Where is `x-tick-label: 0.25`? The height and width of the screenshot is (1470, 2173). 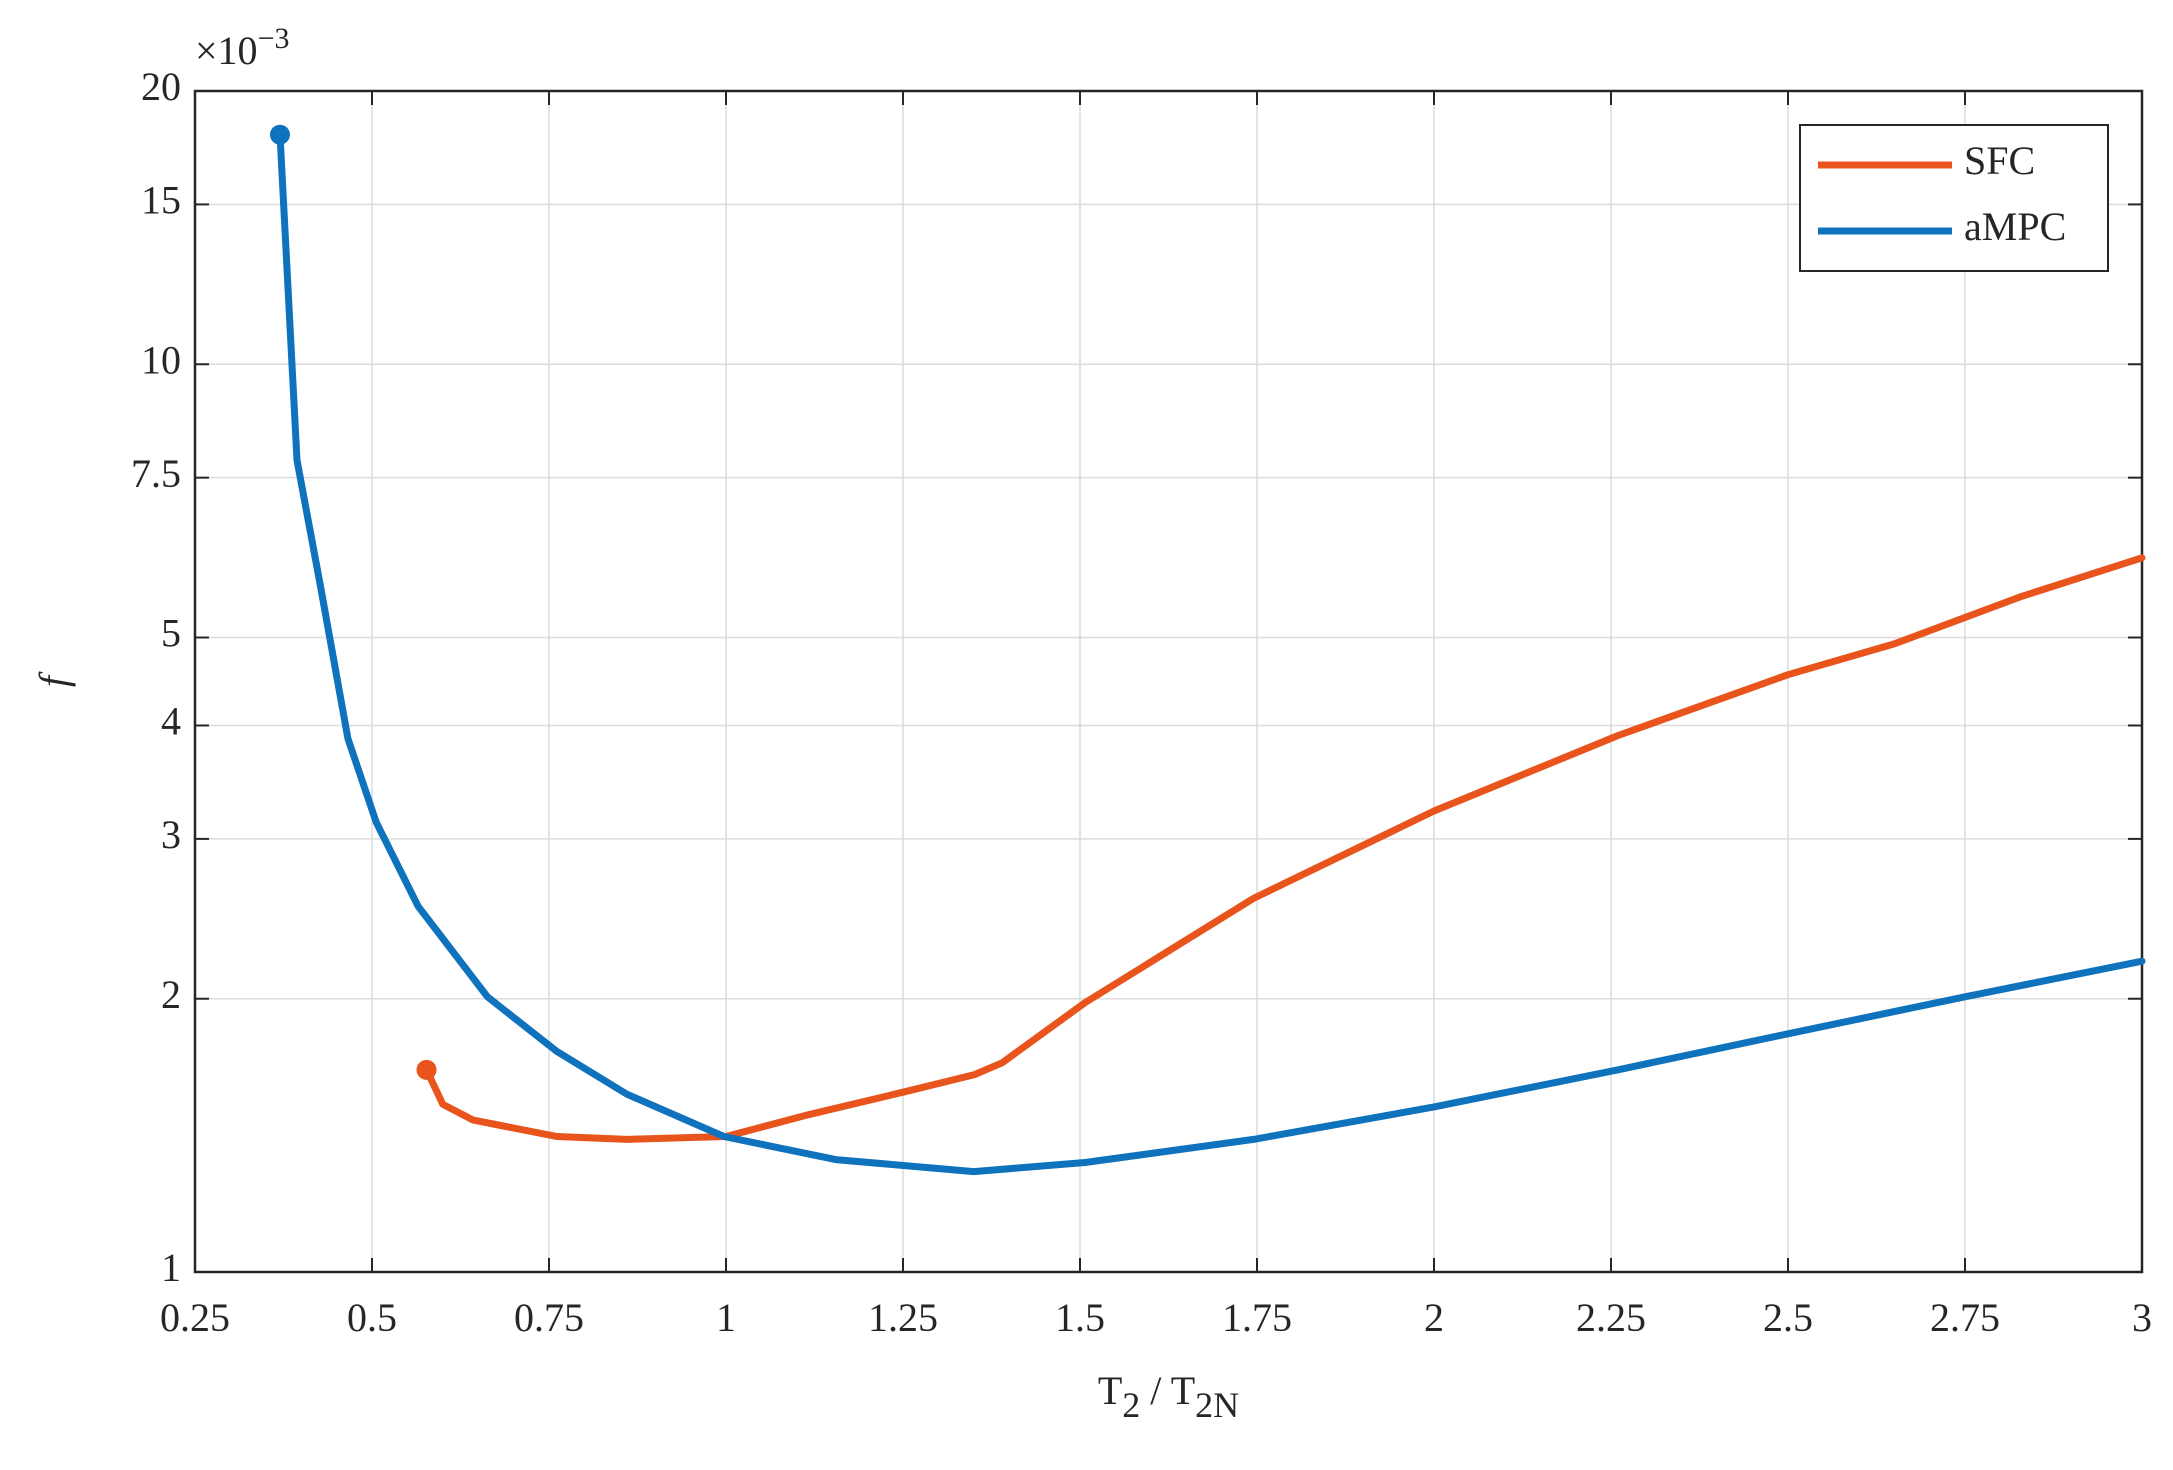 x-tick-label: 0.25 is located at coordinates (195, 1317).